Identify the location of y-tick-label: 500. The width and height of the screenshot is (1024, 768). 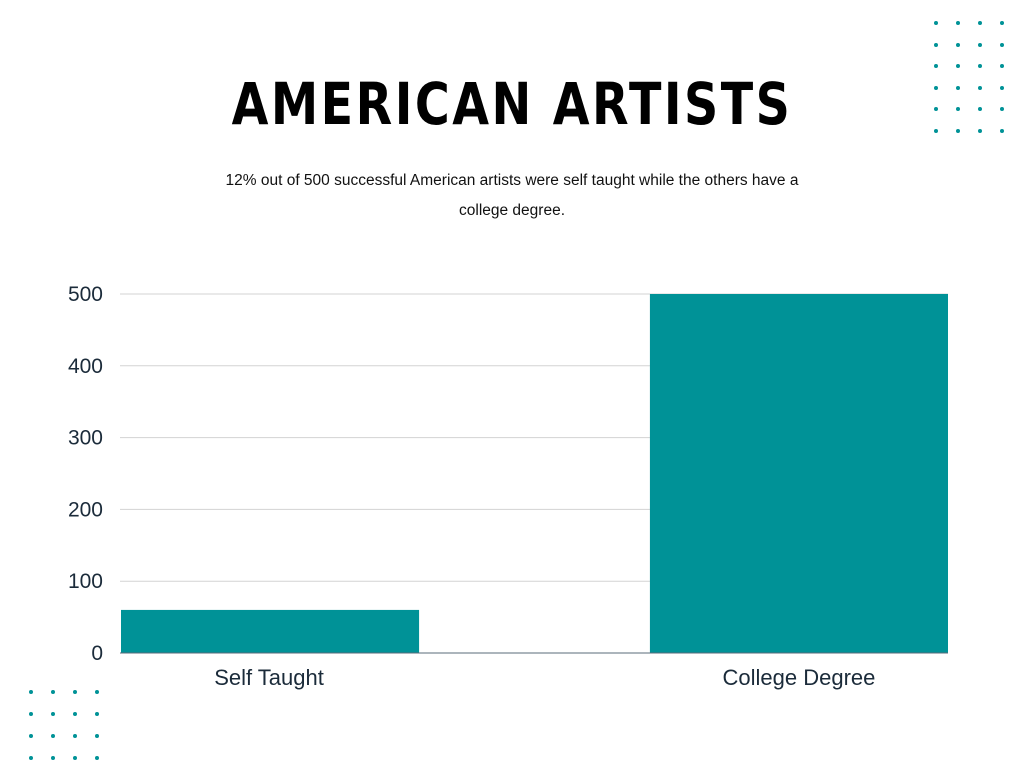
(85, 294).